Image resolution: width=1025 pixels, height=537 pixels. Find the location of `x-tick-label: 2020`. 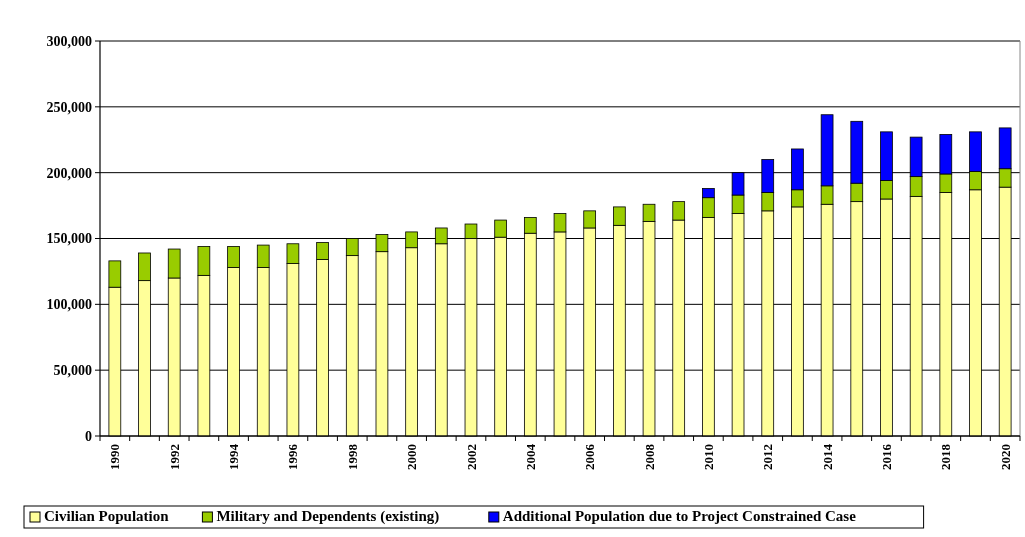

x-tick-label: 2020 is located at coordinates (1005, 457).